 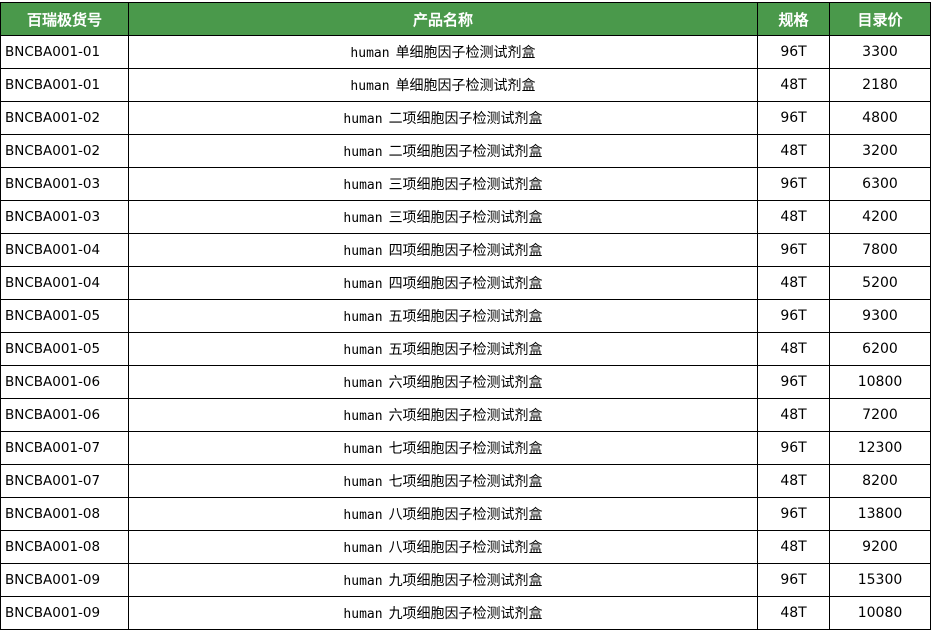 What do you see at coordinates (880, 250) in the screenshot?
I see `price-cell: 7800` at bounding box center [880, 250].